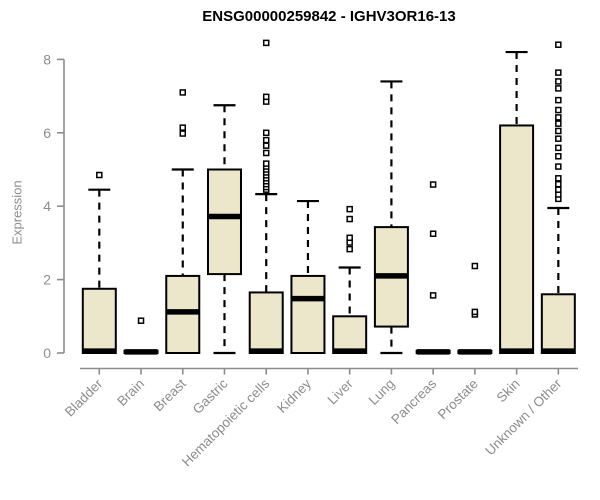  I want to click on x-category-label: Brain, so click(130, 392).